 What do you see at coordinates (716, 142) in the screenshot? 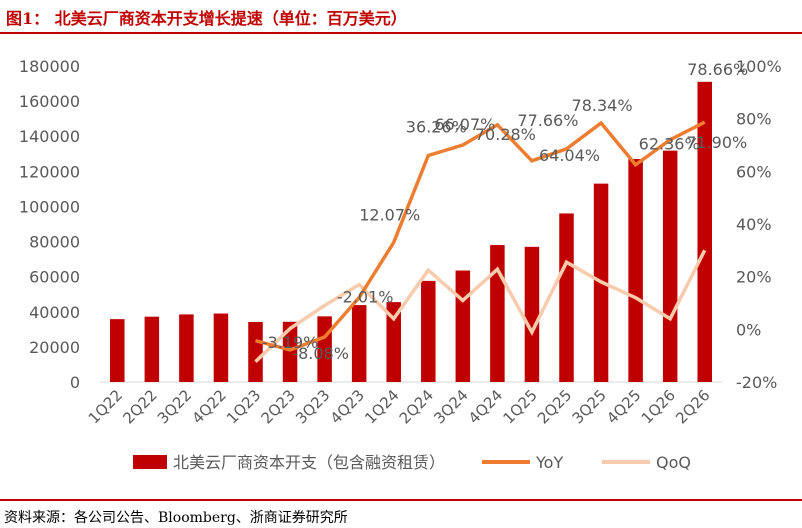
I see `data-label: 71.90%` at bounding box center [716, 142].